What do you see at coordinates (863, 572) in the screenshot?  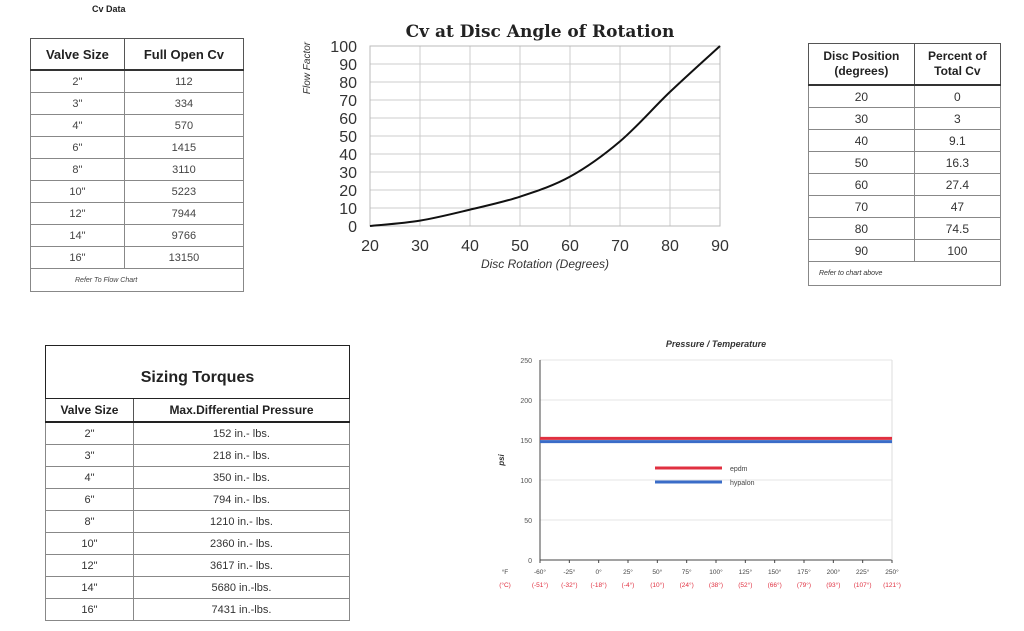 I see `x-tick-label-f: 225°` at bounding box center [863, 572].